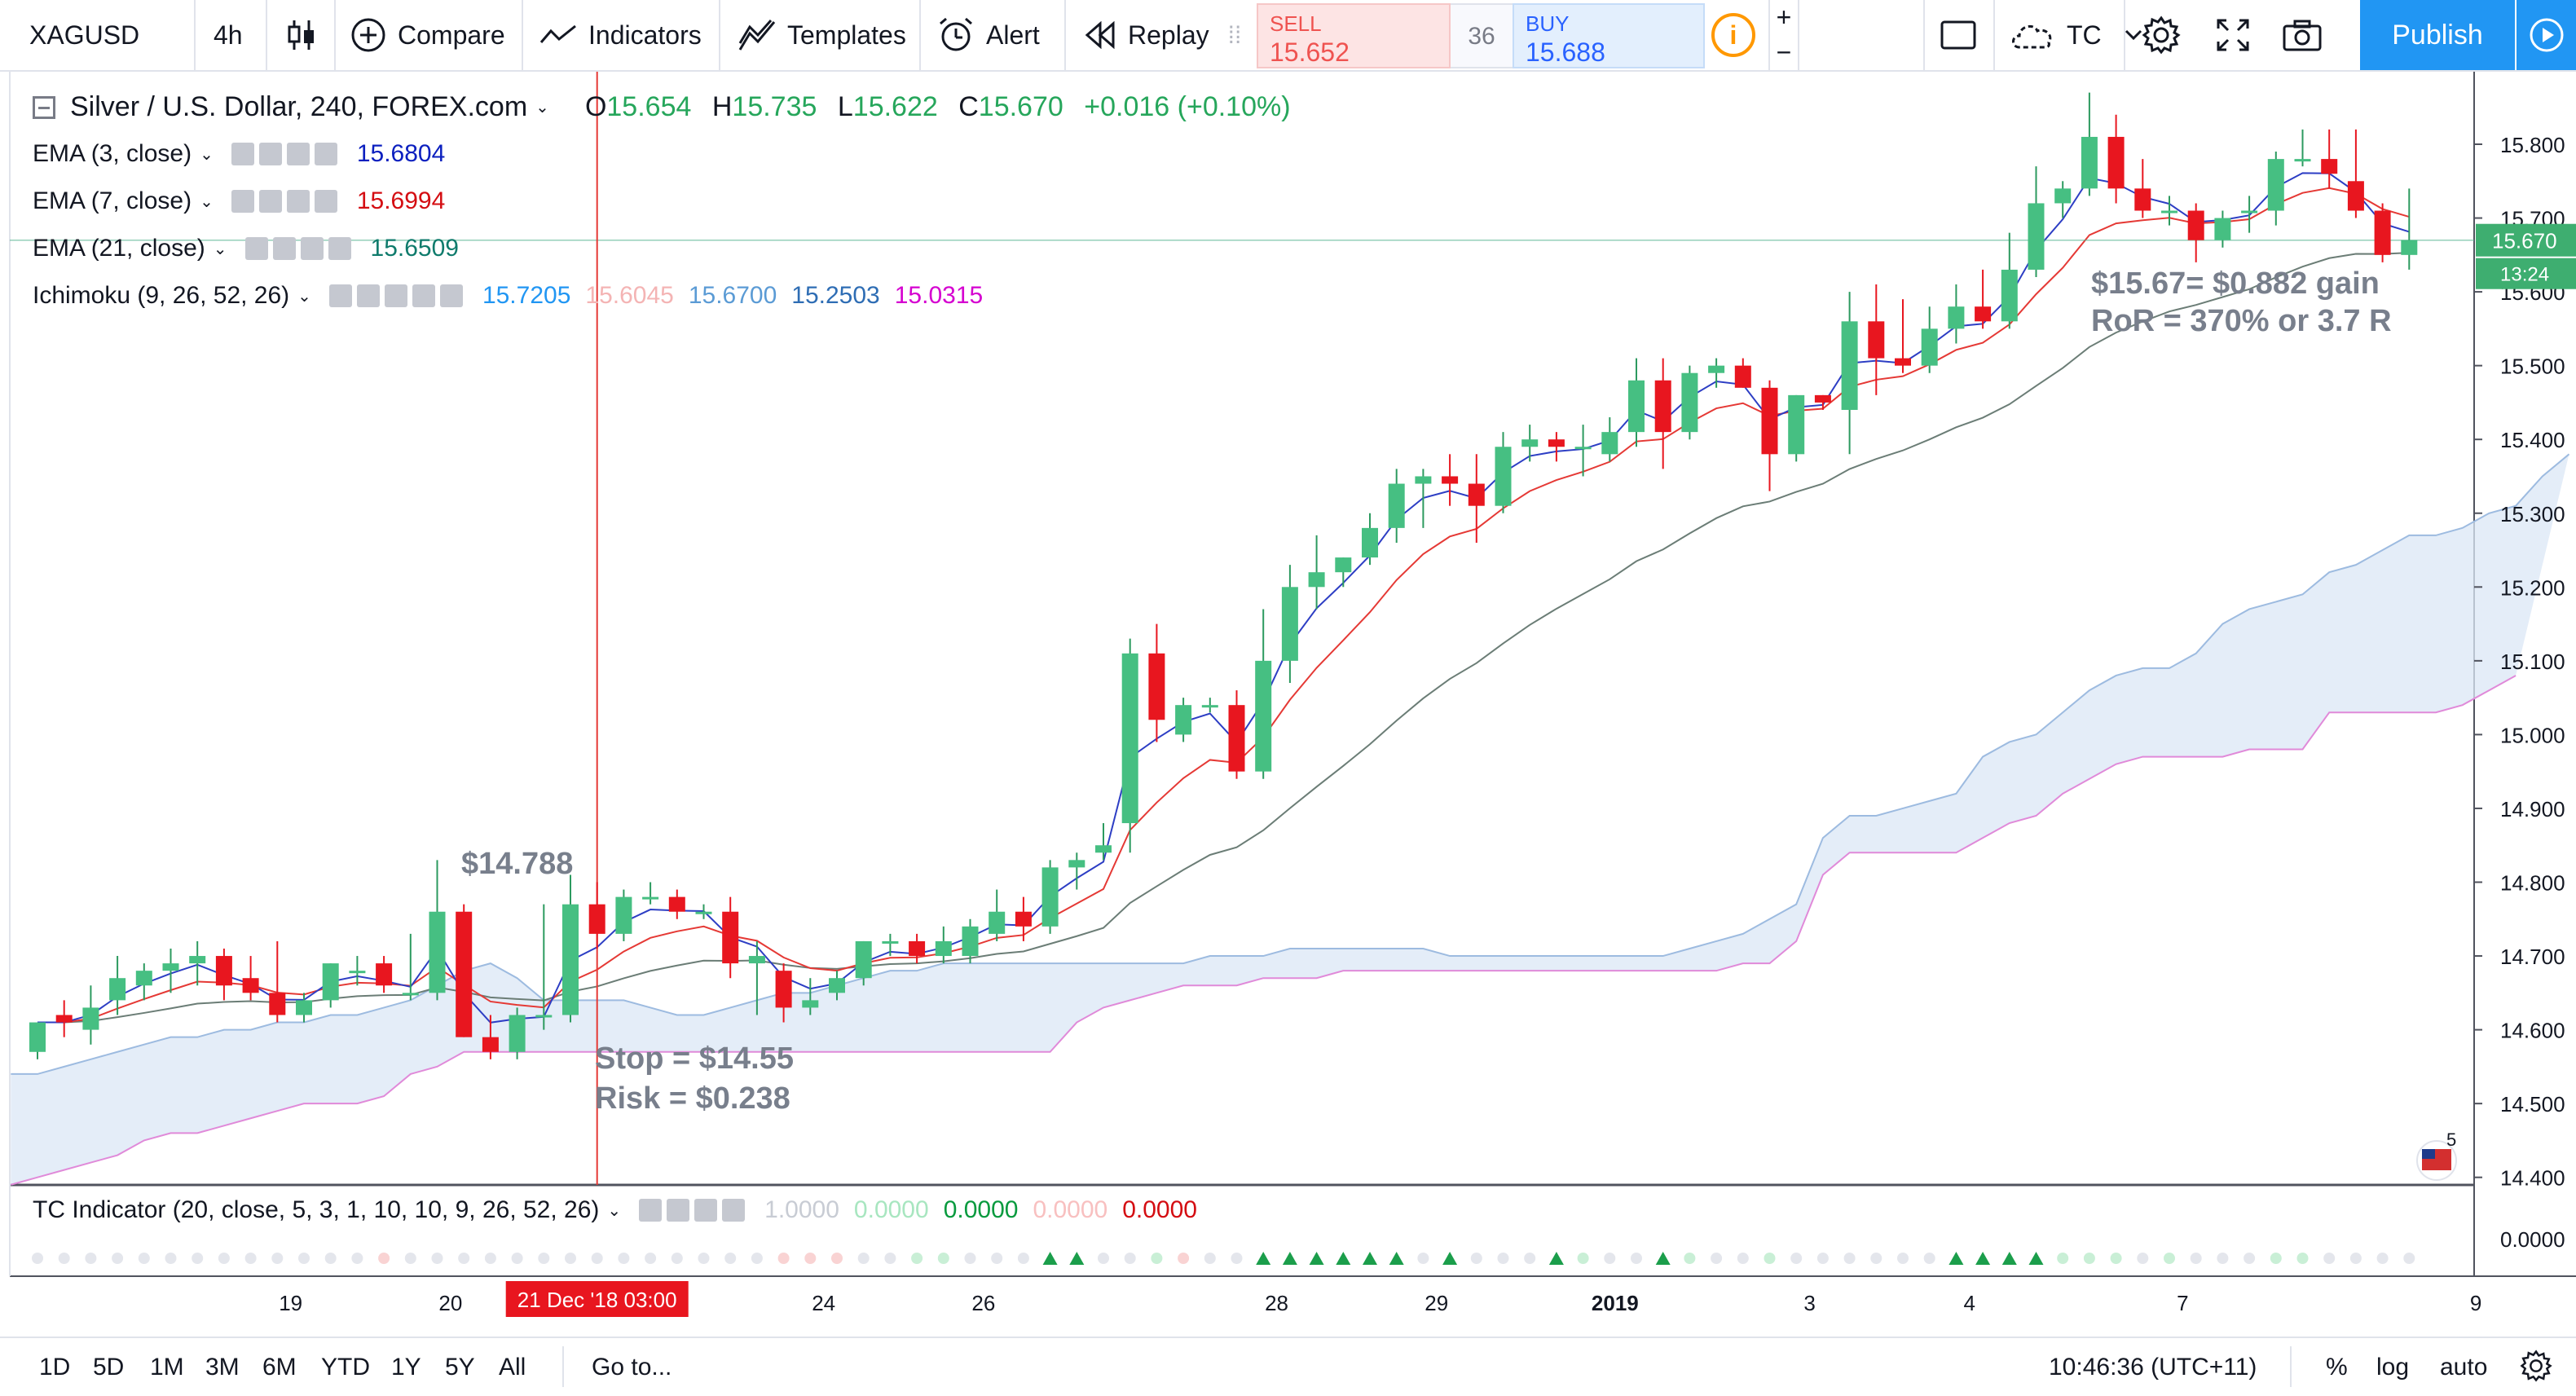 The image size is (2576, 1396). What do you see at coordinates (1959, 35) in the screenshot?
I see `layout-select-button` at bounding box center [1959, 35].